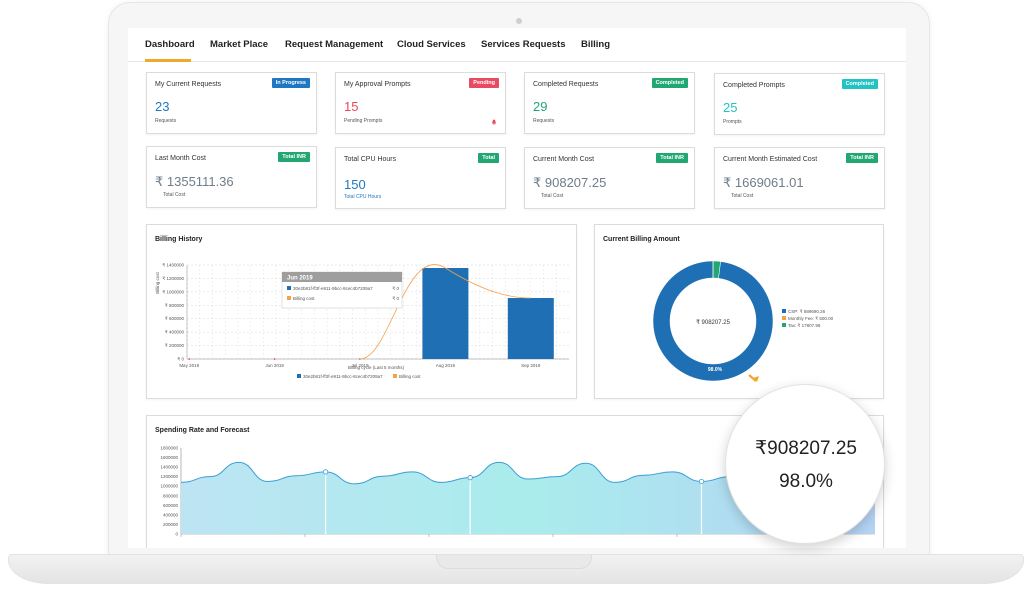 This screenshot has height=614, width=1028. Describe the element at coordinates (523, 44) in the screenshot. I see `nav-services-requests: Services Requests` at that location.